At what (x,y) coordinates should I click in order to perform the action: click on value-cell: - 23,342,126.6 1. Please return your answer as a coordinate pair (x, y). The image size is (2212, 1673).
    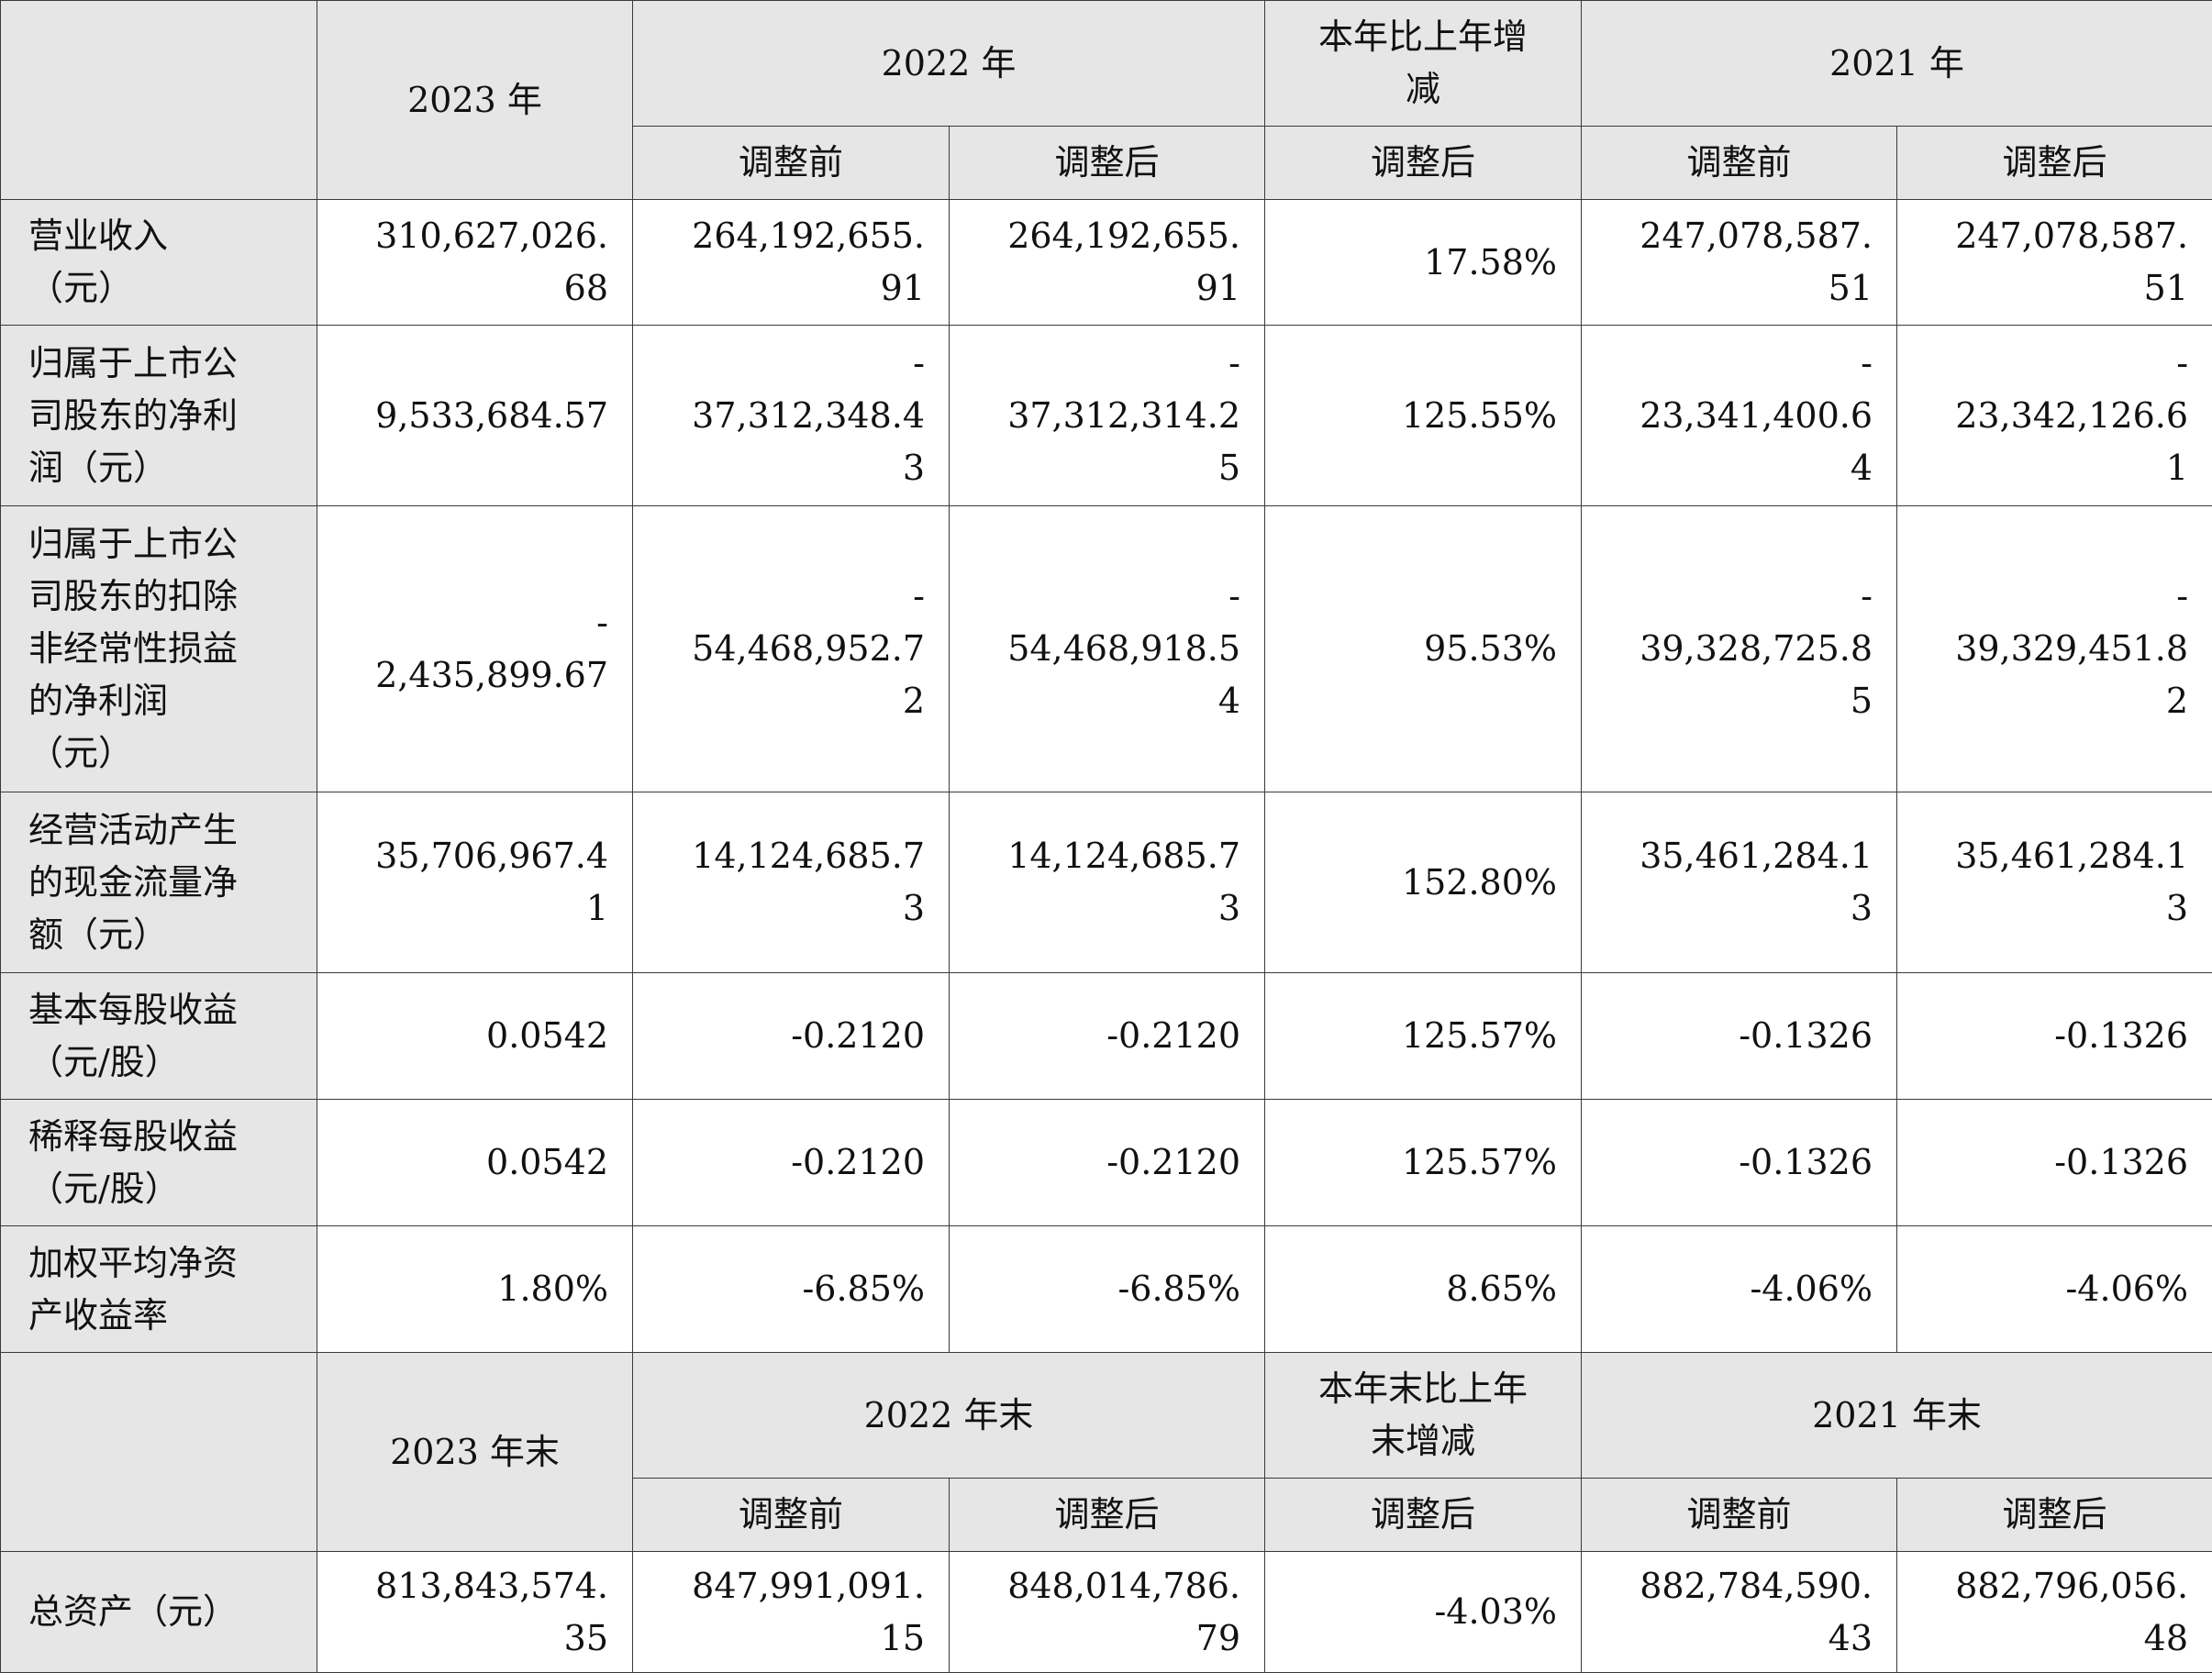
    Looking at the image, I should click on (2054, 416).